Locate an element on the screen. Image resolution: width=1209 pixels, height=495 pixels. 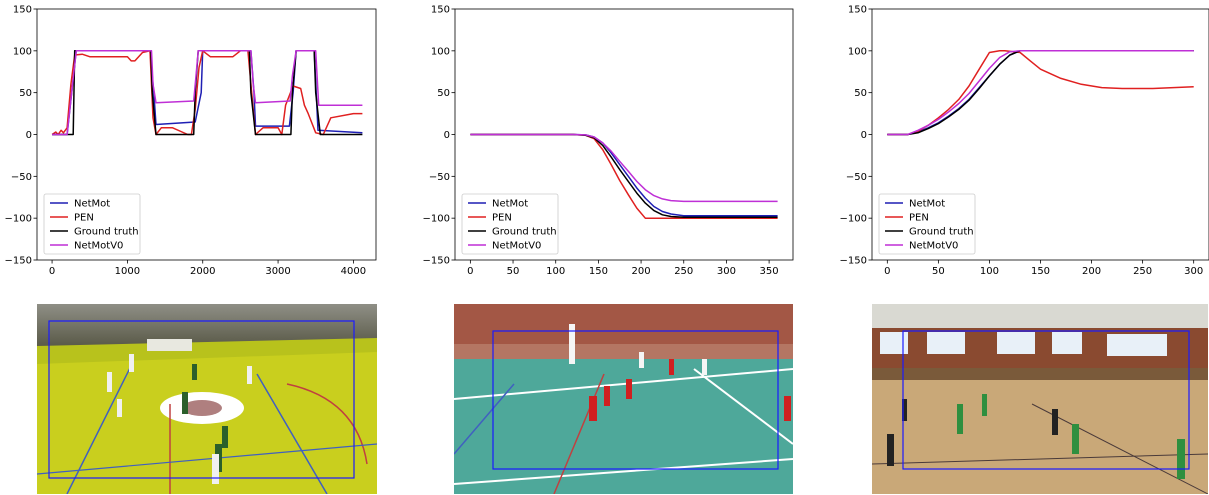
x-tick-label: 1000 is located at coordinates (127, 271).